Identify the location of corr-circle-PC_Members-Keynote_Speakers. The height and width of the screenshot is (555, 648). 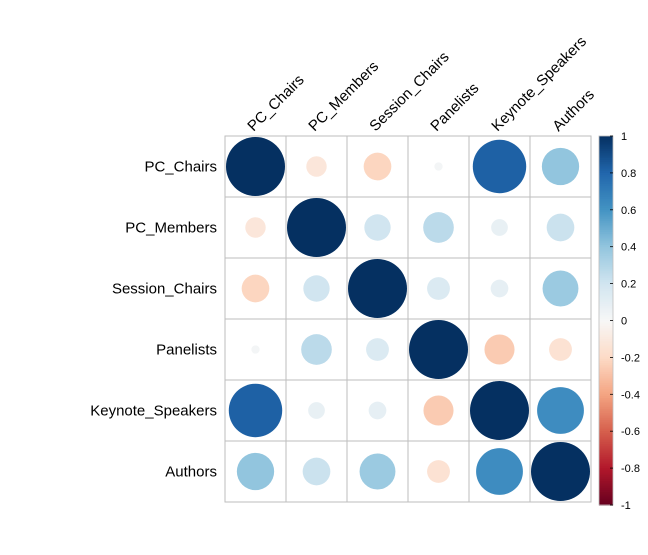
(499, 227).